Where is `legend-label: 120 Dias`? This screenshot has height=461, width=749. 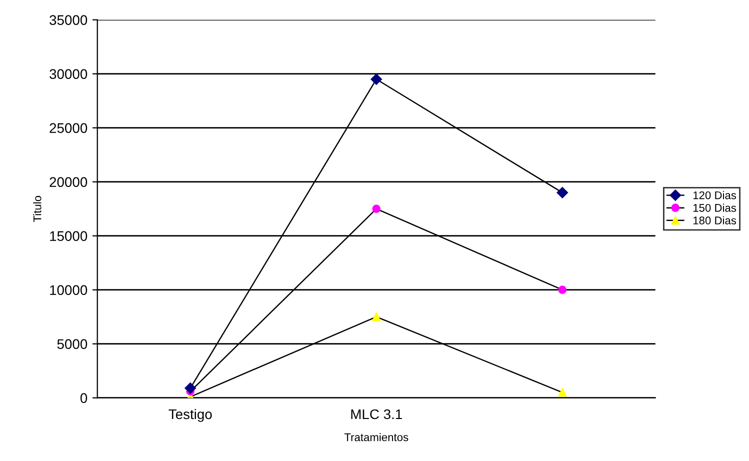 legend-label: 120 Dias is located at coordinates (714, 195).